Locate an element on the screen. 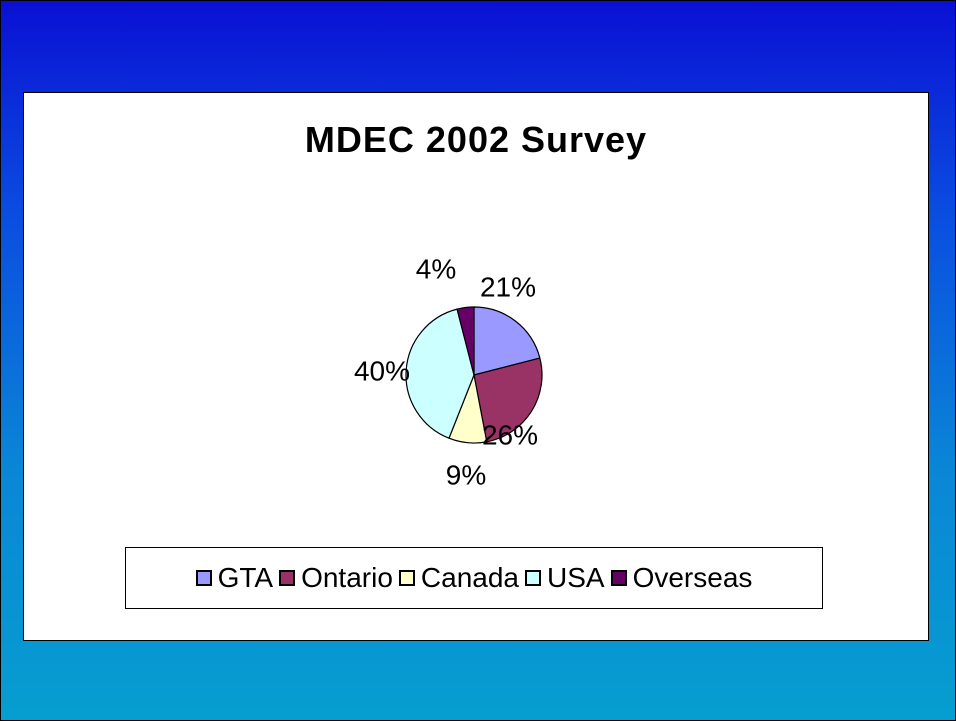  pie-slice-ontario is located at coordinates (508, 400).